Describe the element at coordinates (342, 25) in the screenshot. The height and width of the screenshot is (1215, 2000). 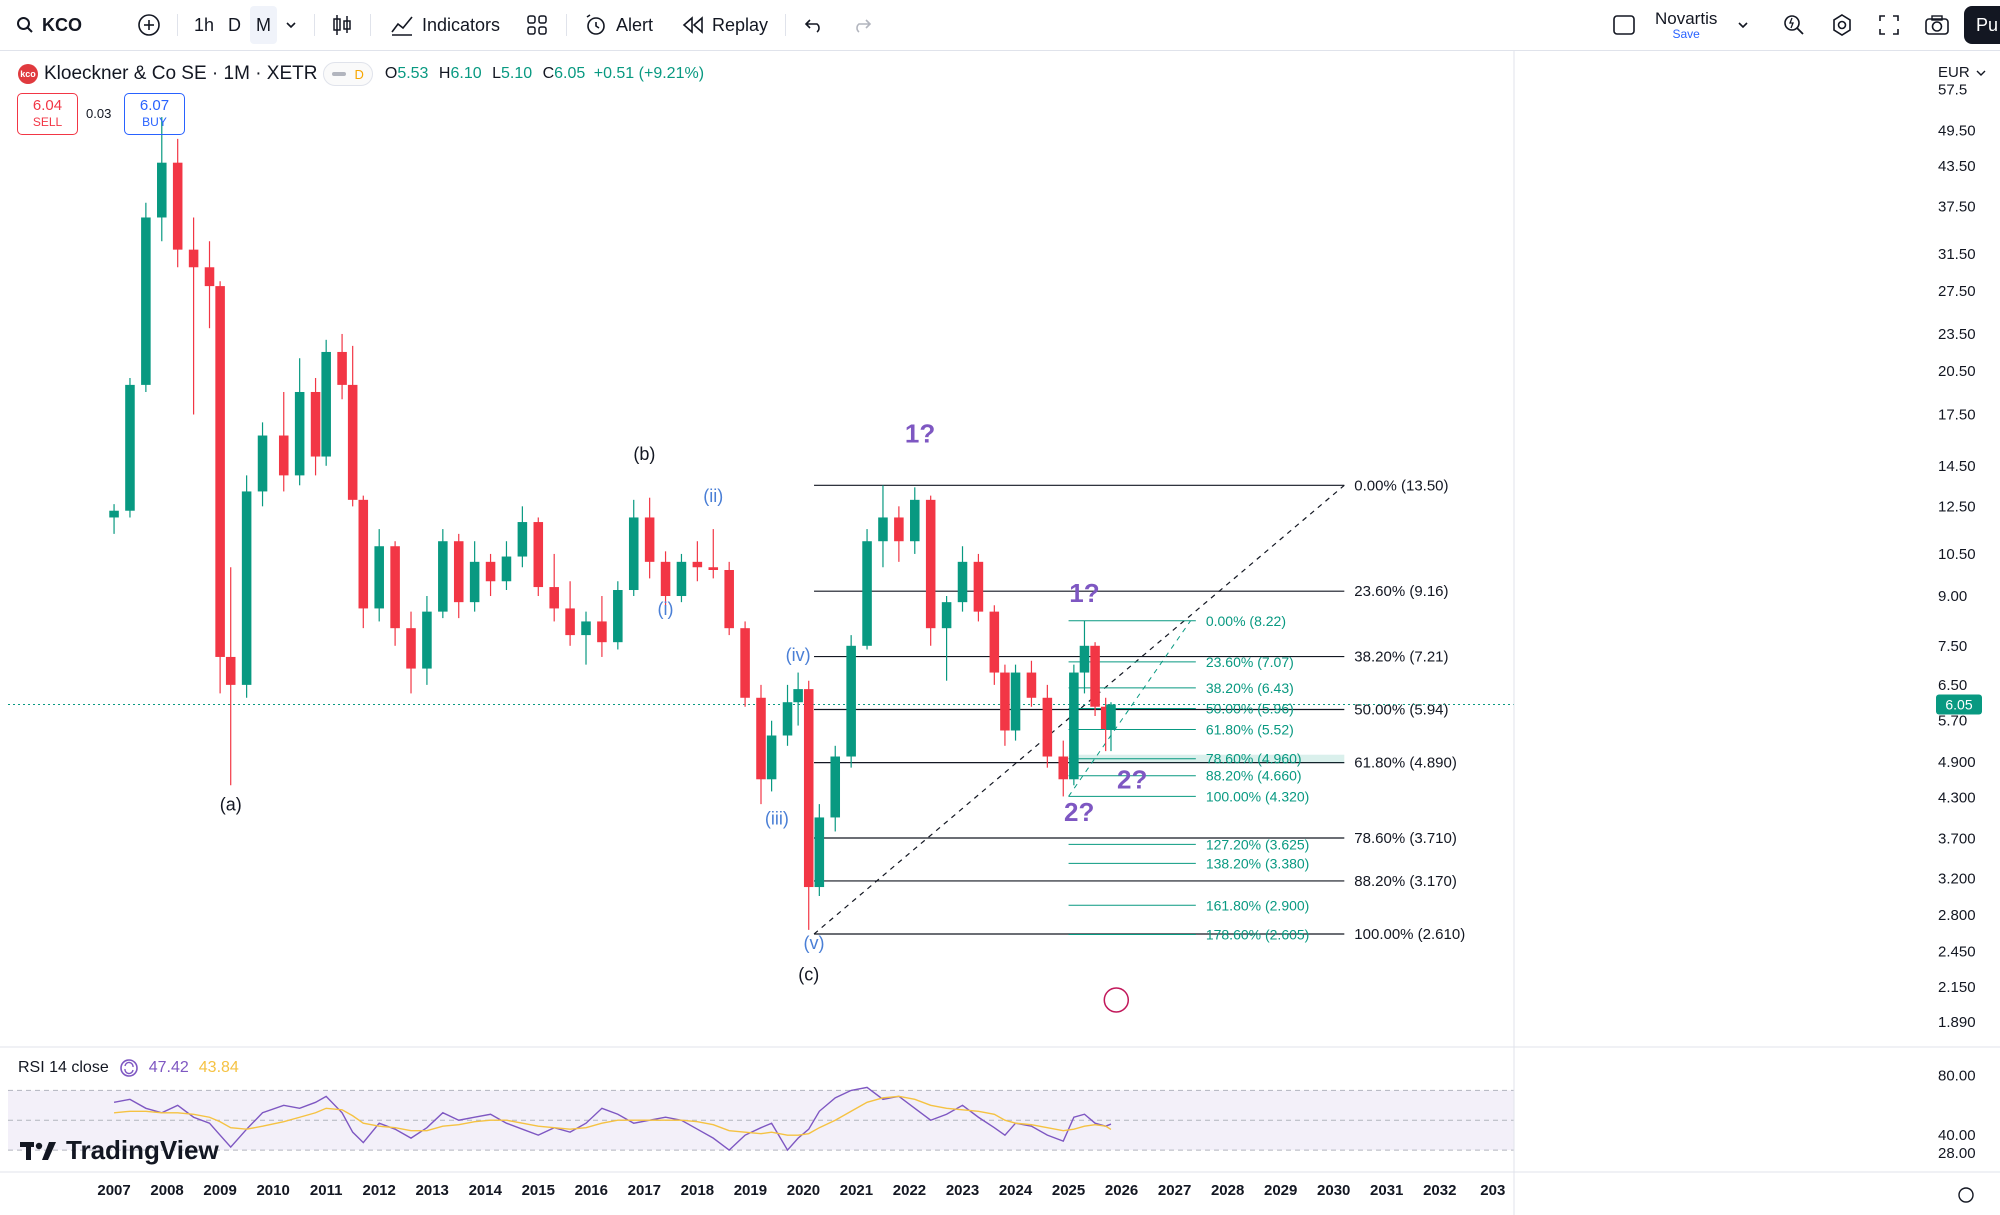
I see `chart-type-button` at that location.